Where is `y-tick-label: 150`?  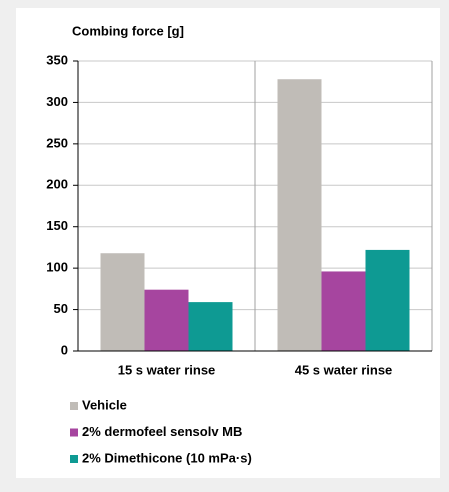 y-tick-label: 150 is located at coordinates (57, 225).